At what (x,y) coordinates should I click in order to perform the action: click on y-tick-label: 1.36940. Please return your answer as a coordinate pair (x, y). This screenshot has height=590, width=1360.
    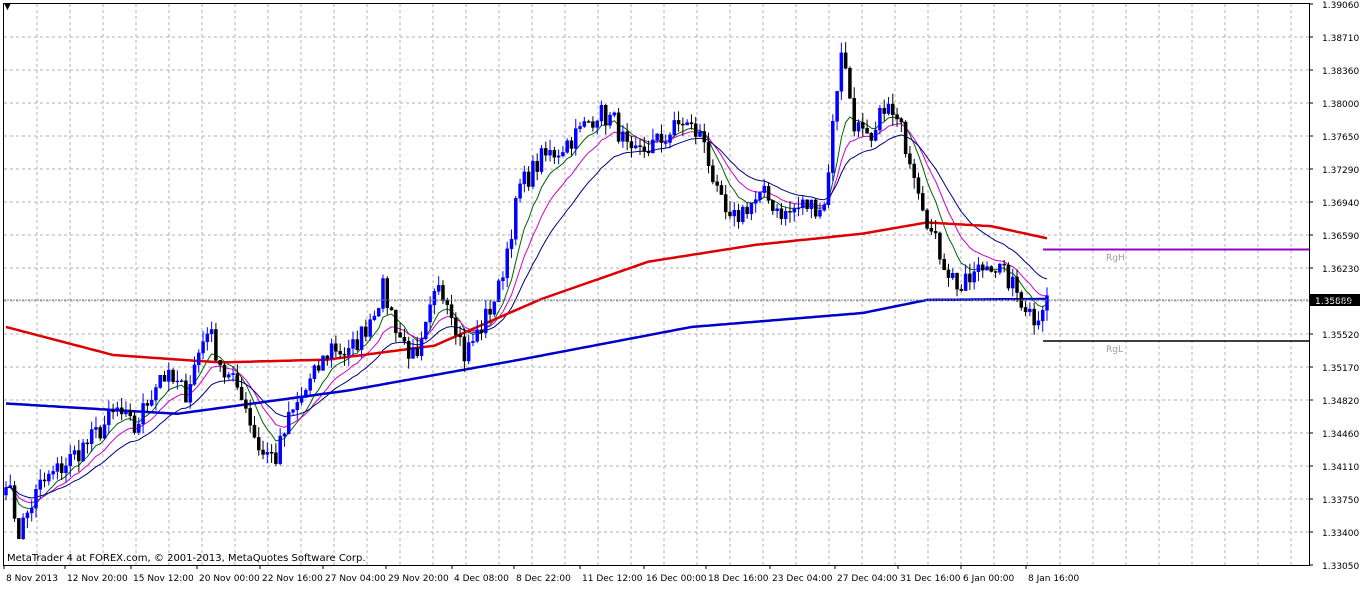
    Looking at the image, I should click on (1340, 204).